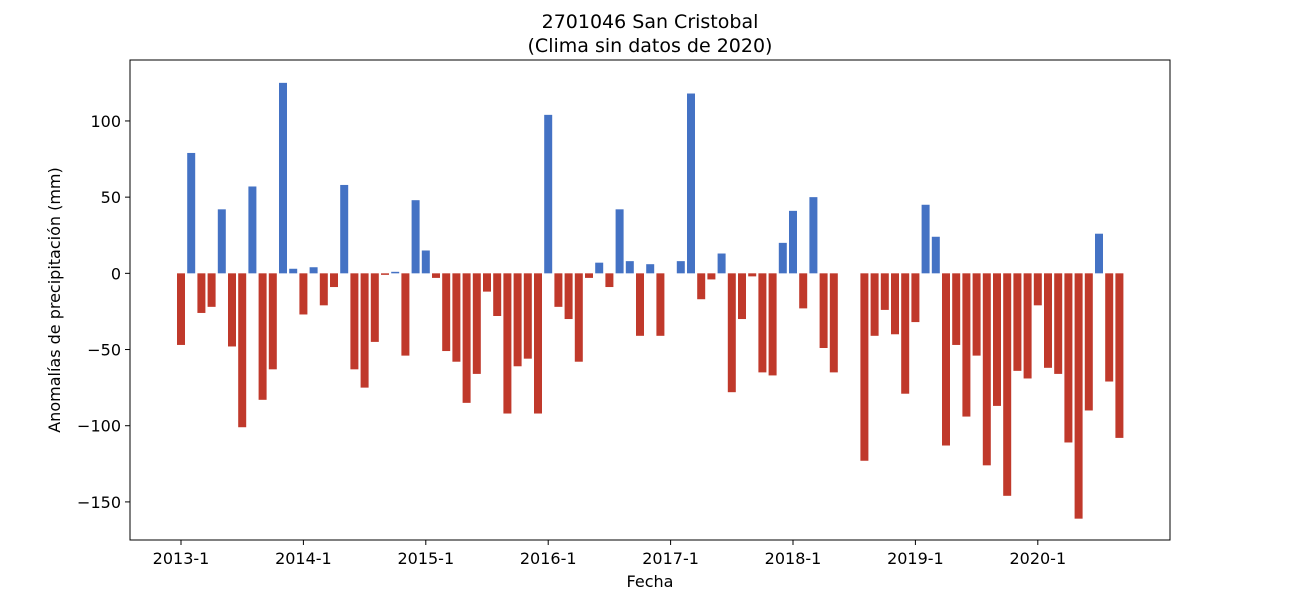 Image resolution: width=1300 pixels, height=600 pixels. Describe the element at coordinates (650, 22) in the screenshot. I see `chart-title: 2701046 San Cristobal` at that location.